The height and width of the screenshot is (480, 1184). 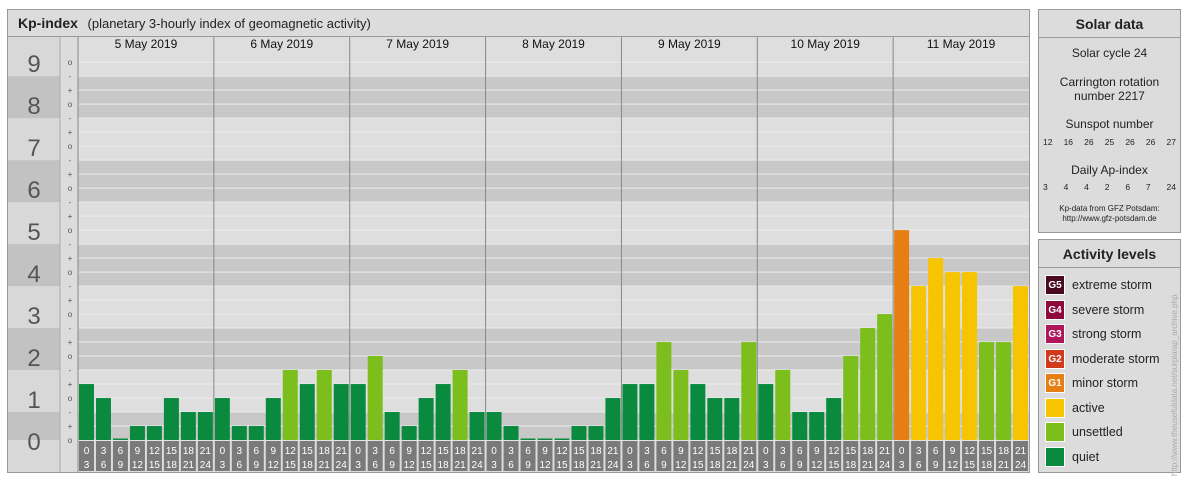 I want to click on sunspot-value: 16, so click(x=1068, y=142).